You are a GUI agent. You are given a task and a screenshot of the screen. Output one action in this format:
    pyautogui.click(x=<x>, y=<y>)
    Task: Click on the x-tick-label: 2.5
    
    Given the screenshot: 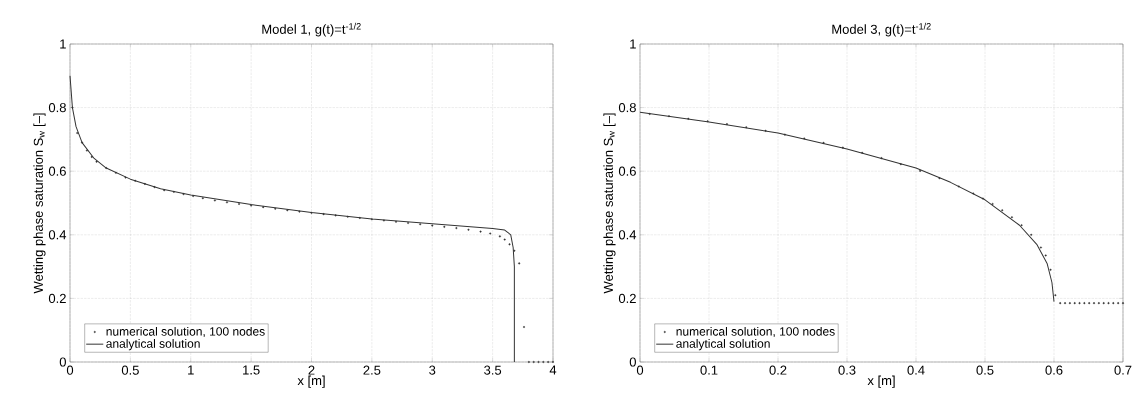 What is the action you would take?
    pyautogui.click(x=372, y=370)
    